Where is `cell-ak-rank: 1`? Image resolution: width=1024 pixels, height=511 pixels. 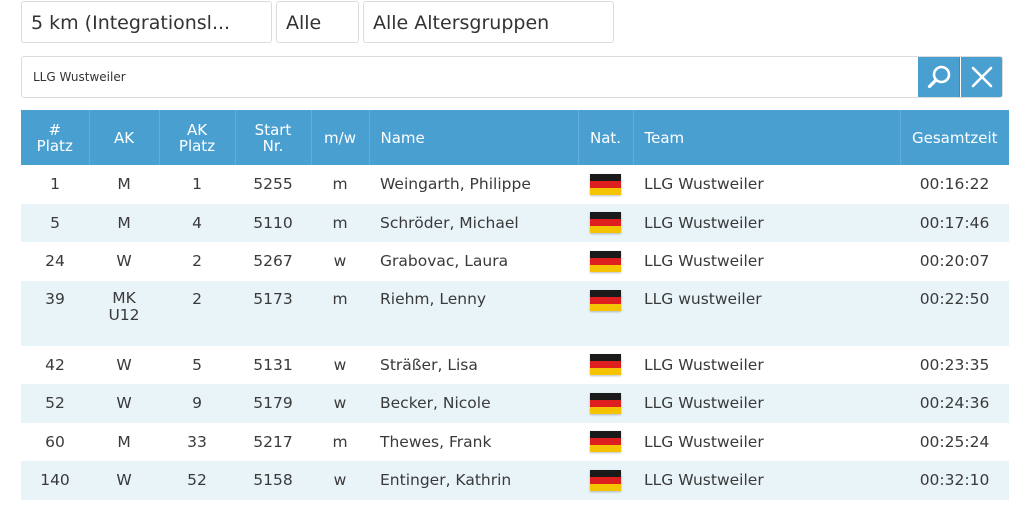 cell-ak-rank: 1 is located at coordinates (197, 184).